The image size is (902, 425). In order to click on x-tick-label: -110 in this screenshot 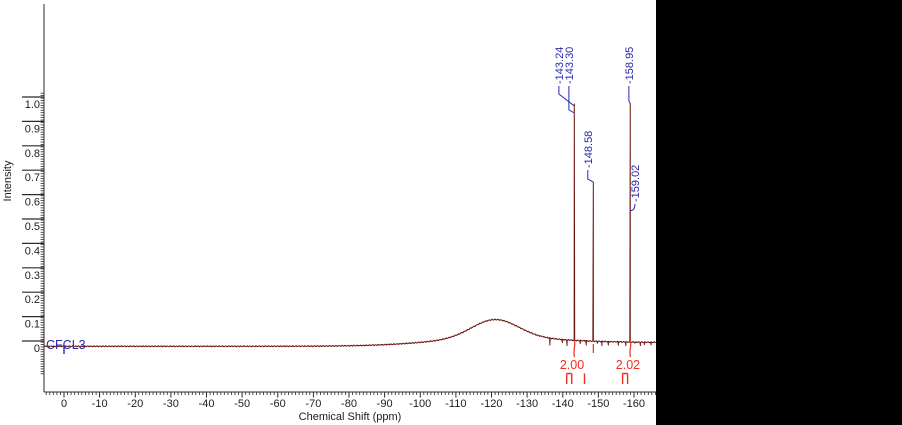, I will do `click(455, 404)`.